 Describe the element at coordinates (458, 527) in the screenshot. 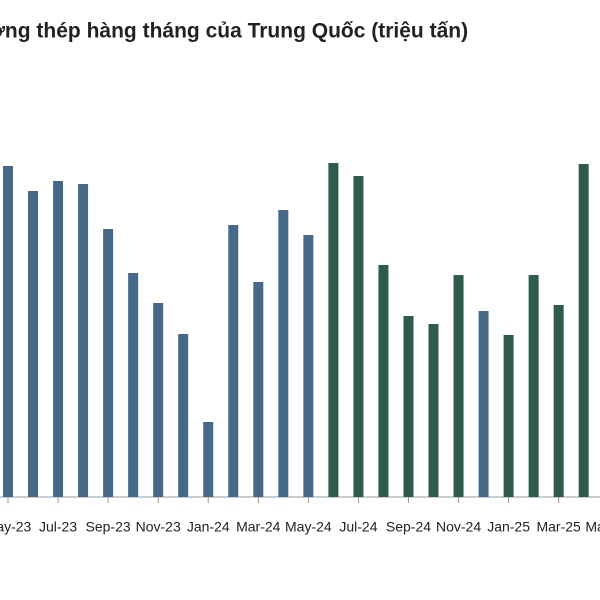

I see `x-tick-label: Nov-24` at that location.